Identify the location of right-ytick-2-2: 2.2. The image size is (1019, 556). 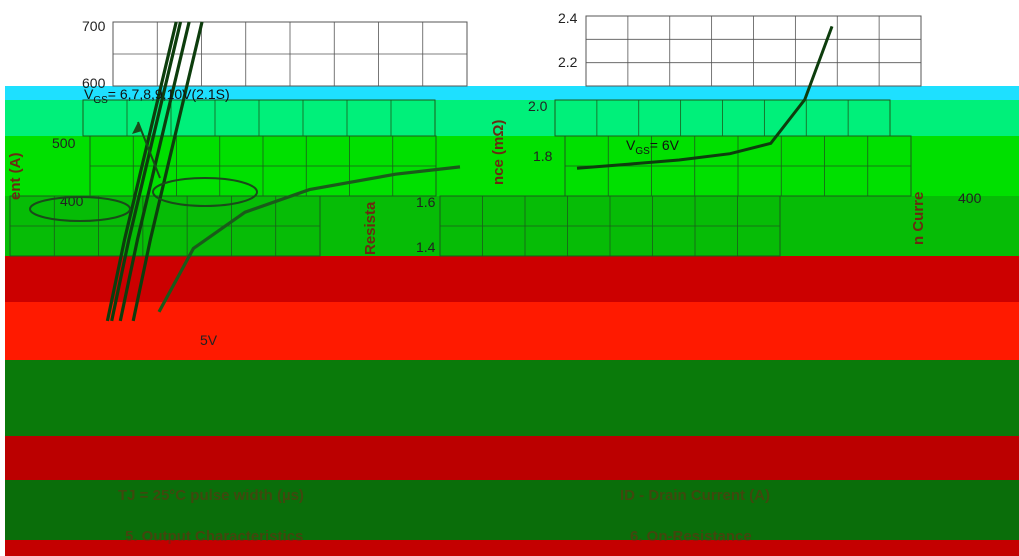
(568, 62).